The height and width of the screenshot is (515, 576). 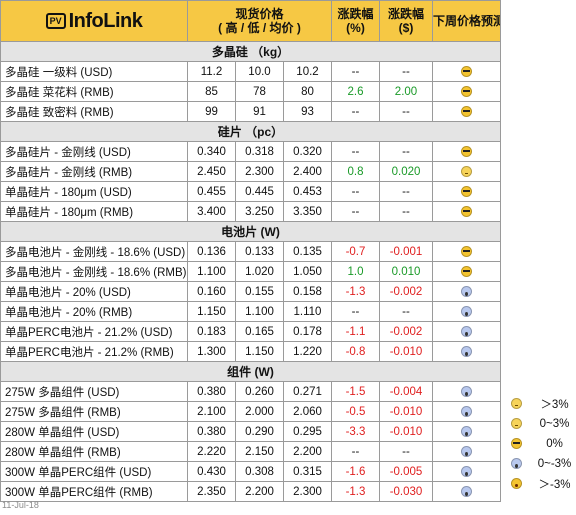 What do you see at coordinates (94, 391) in the screenshot?
I see `product-name: 275W 多晶组件 (USD)` at bounding box center [94, 391].